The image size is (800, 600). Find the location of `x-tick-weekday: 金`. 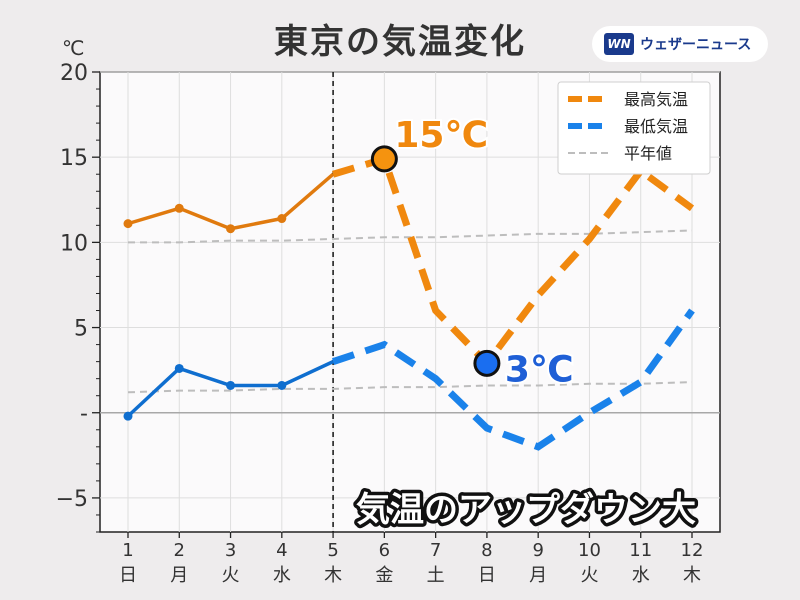

x-tick-weekday: 金 is located at coordinates (384, 575).